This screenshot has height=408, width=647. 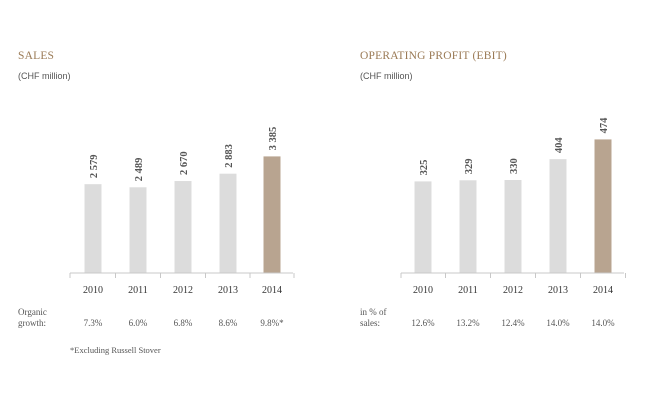 What do you see at coordinates (229, 156) in the screenshot?
I see `sales-value-label-2013: 2 883` at bounding box center [229, 156].